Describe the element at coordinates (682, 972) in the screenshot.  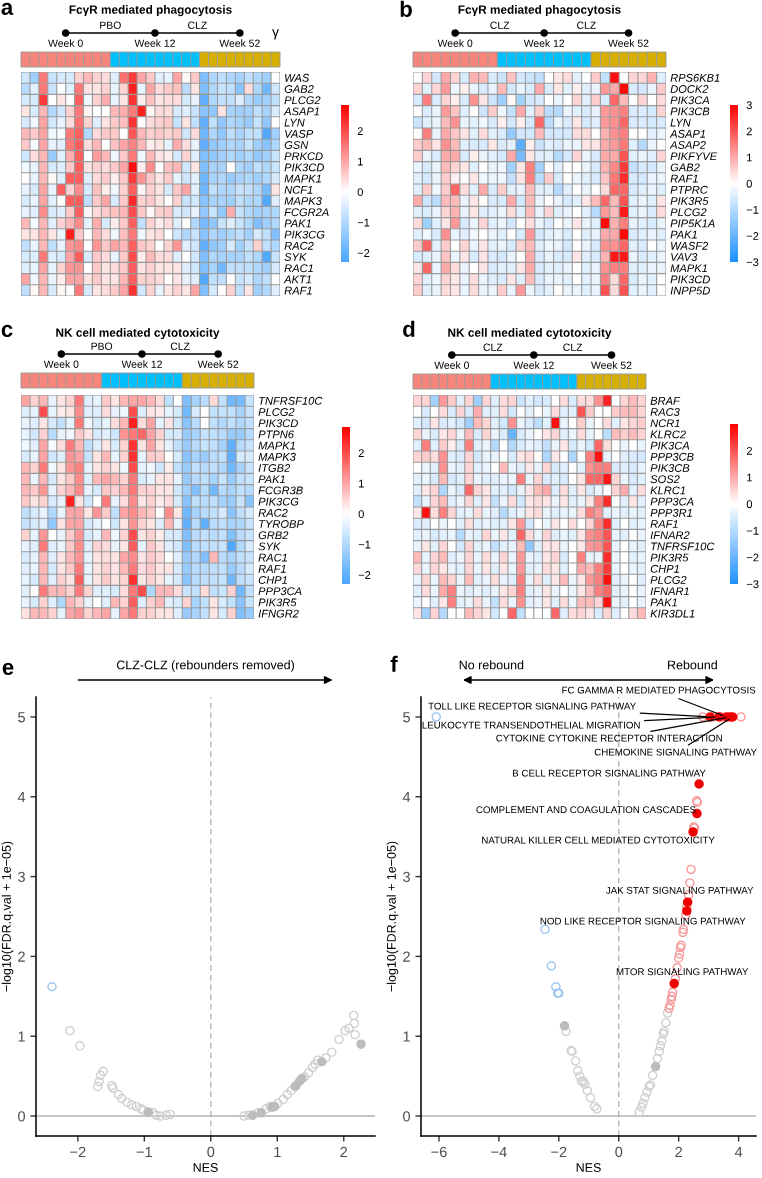
I see `annotation: MTOR SIGNALING PATHWAY` at that location.